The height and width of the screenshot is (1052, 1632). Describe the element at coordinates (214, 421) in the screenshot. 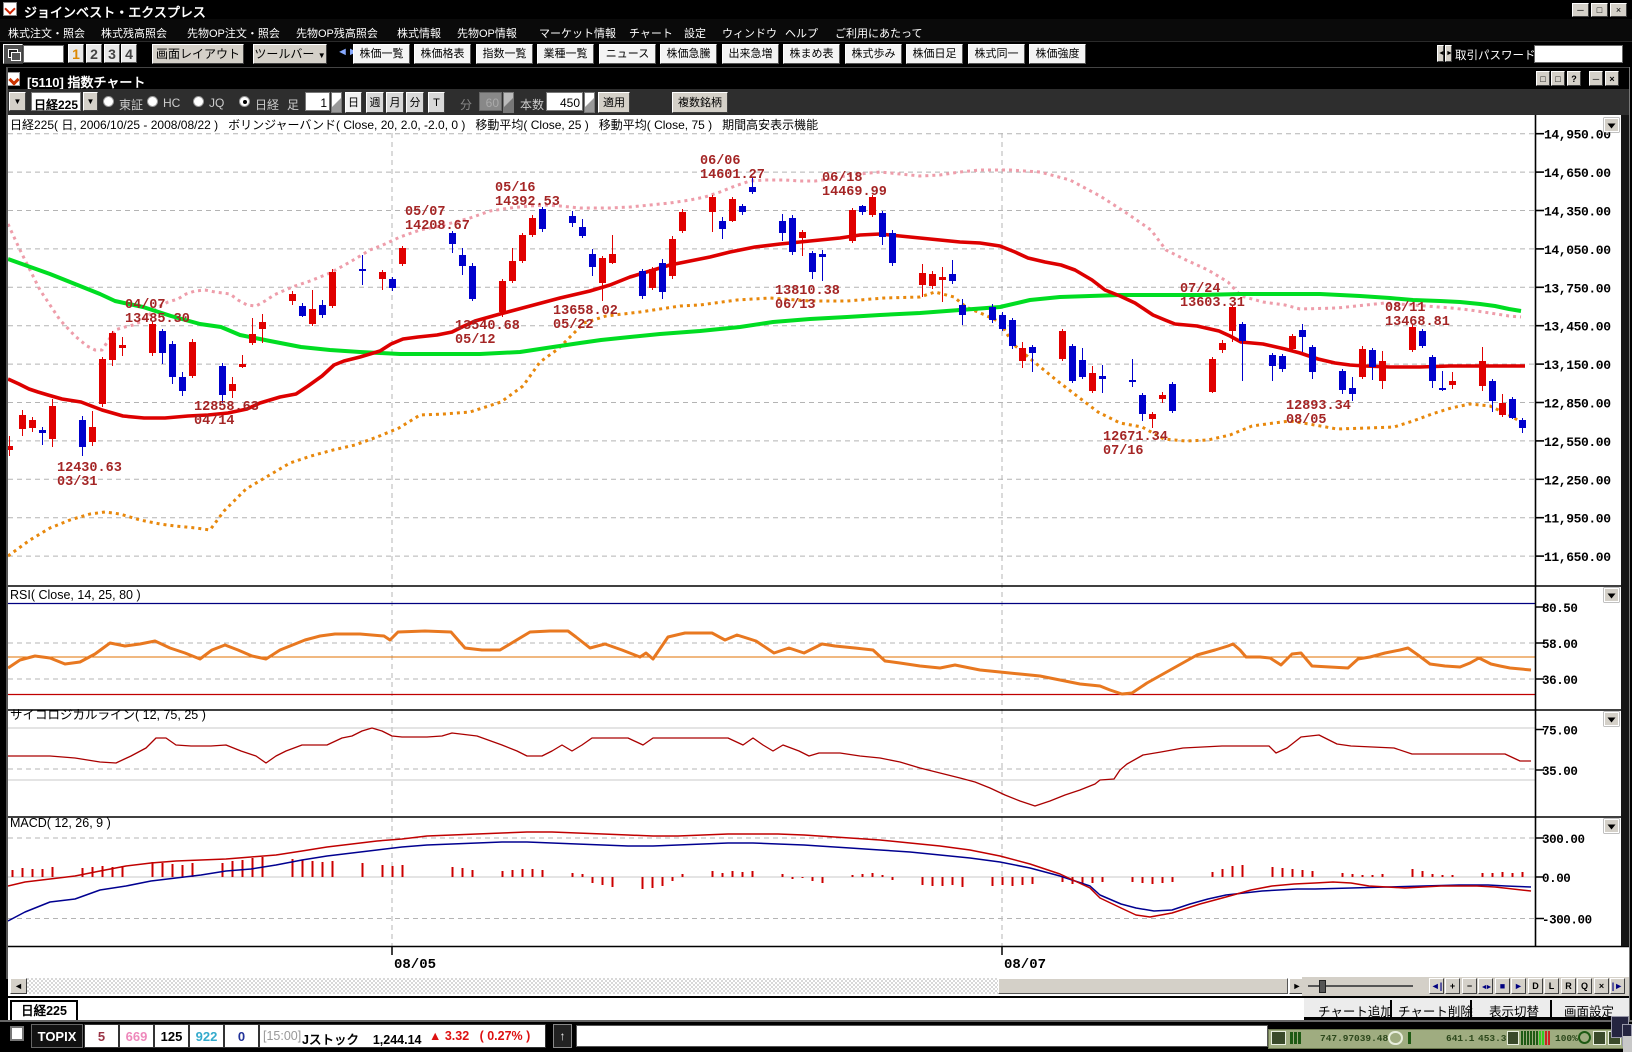

I see `svg-text: 04/14` at that location.